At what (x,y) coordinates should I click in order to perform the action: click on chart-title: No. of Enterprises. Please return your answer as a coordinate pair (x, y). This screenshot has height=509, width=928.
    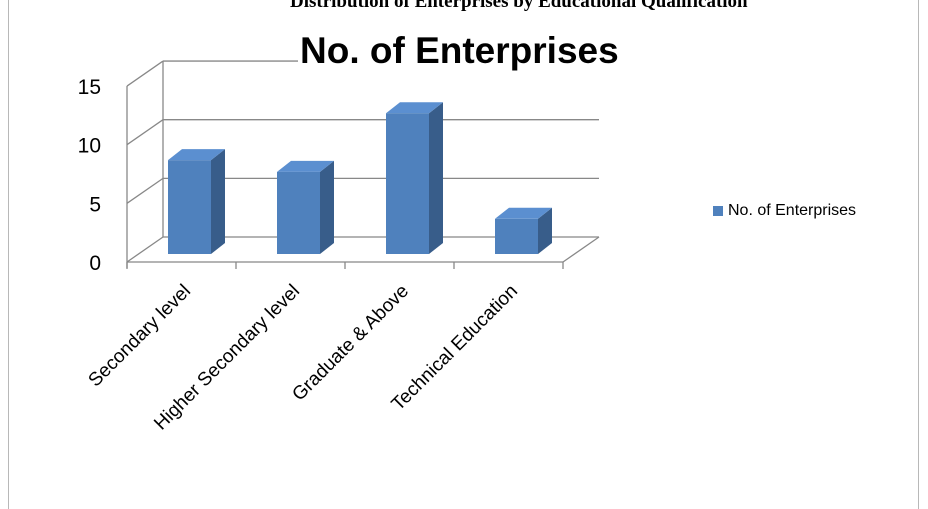
    Looking at the image, I should click on (459, 51).